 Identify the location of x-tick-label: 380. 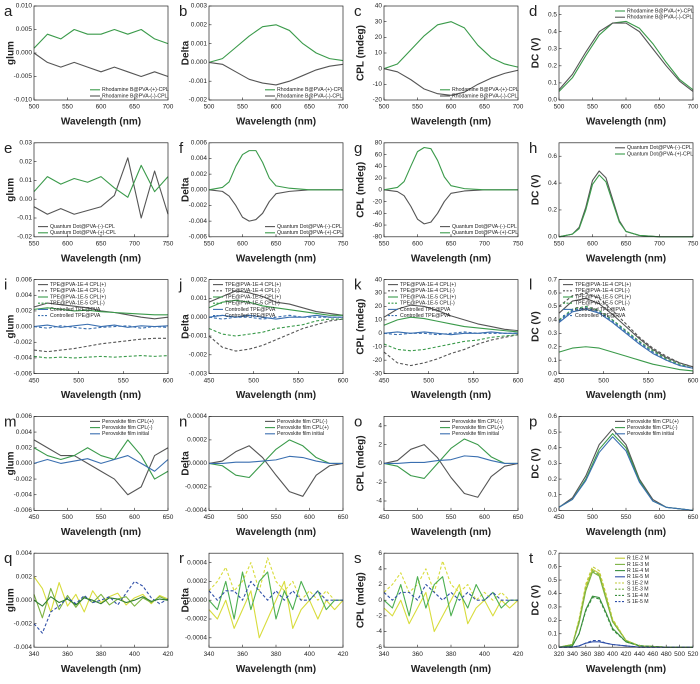
(599, 654).